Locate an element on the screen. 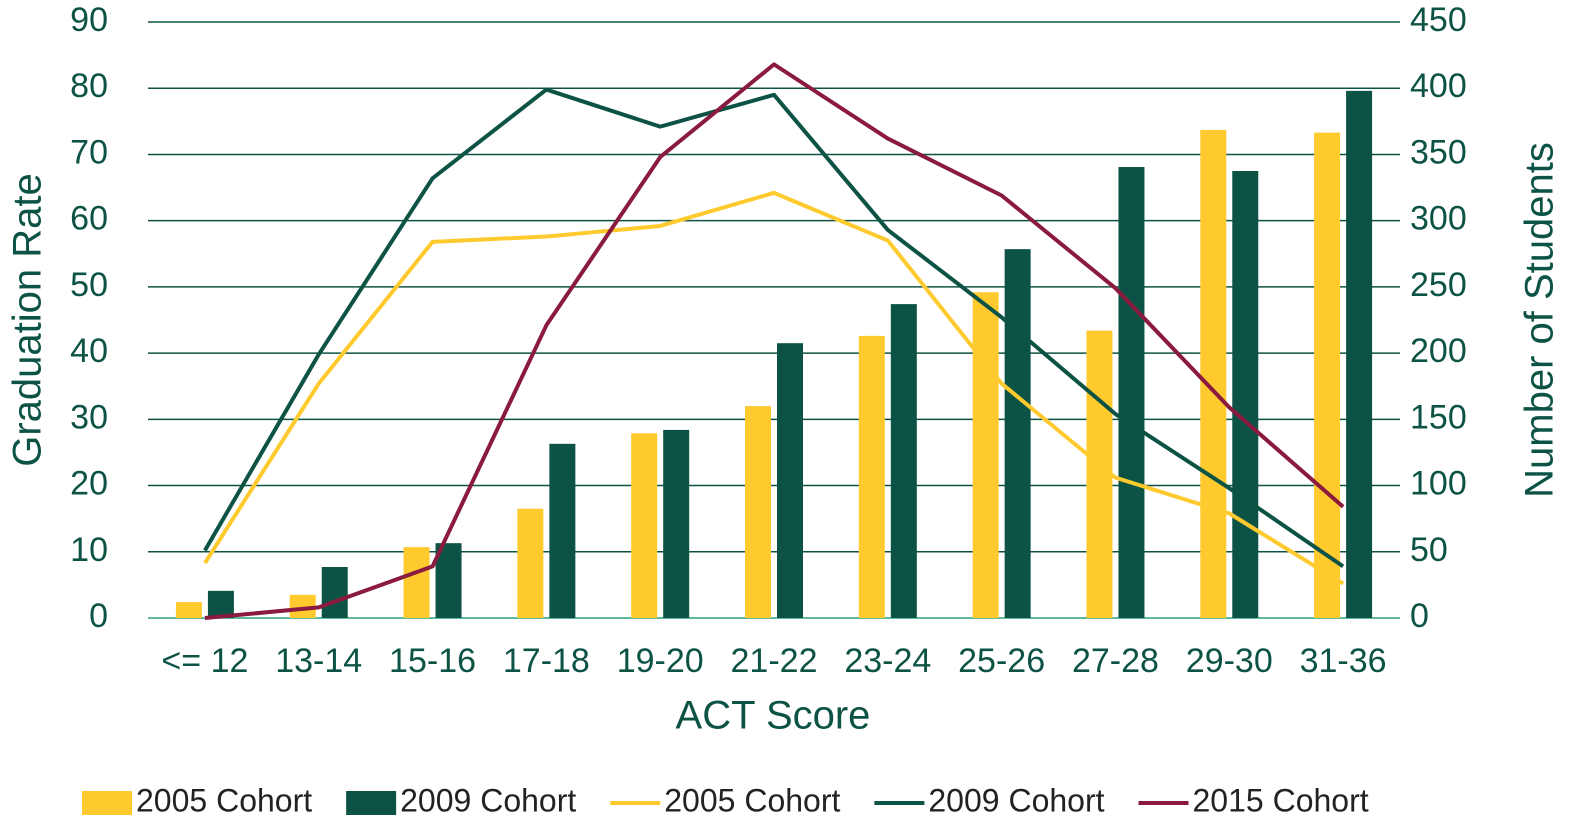 This screenshot has height=833, width=1587. y-tick-label: 20 is located at coordinates (89, 484).